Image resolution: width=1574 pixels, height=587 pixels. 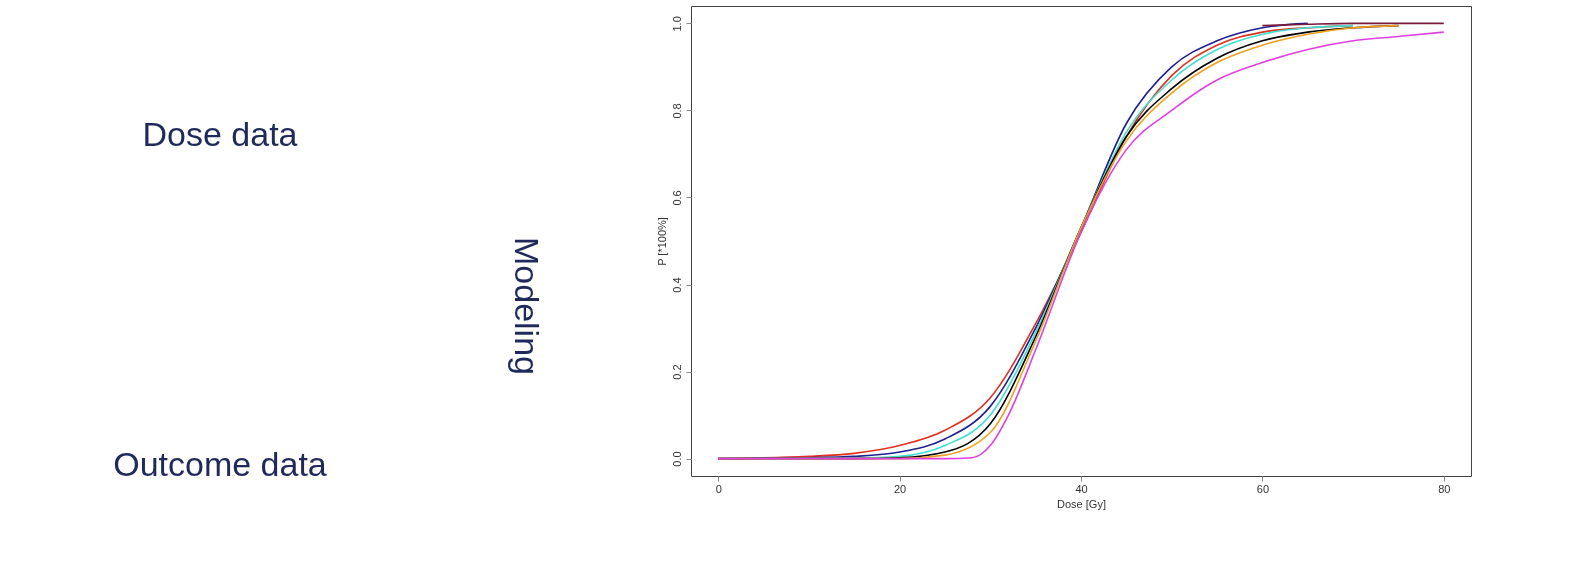 I want to click on text: Dose data, so click(x=220, y=134).